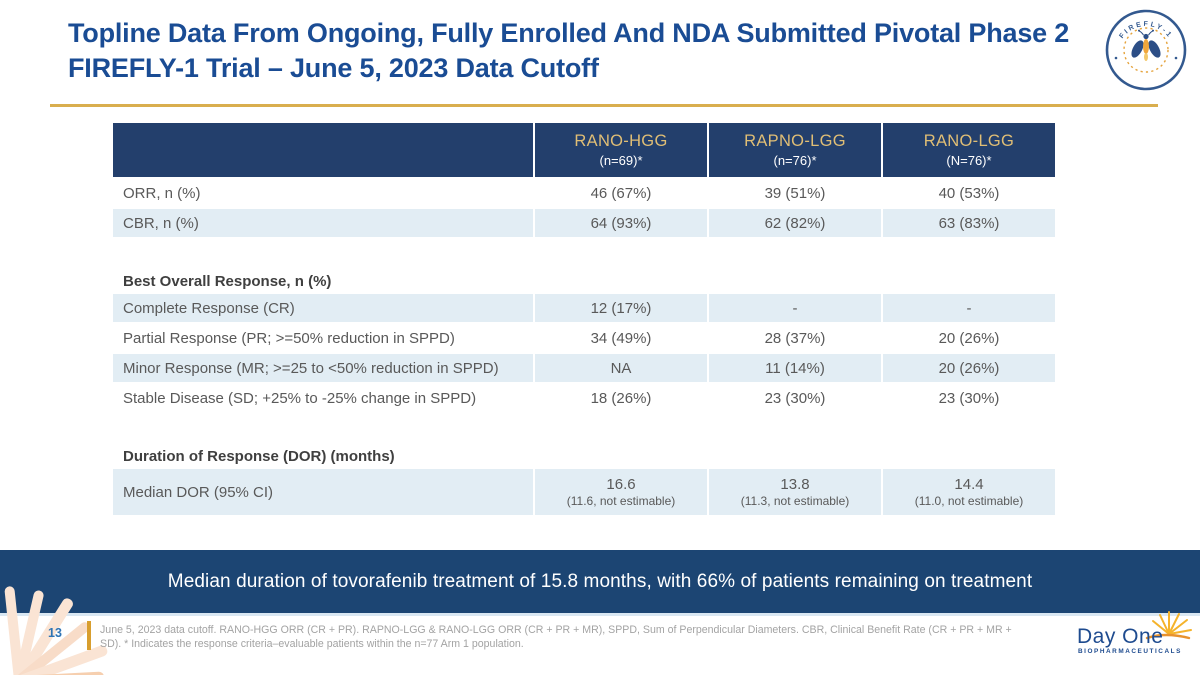  Describe the element at coordinates (969, 160) in the screenshot. I see `column-subtext: (N=76)*` at that location.